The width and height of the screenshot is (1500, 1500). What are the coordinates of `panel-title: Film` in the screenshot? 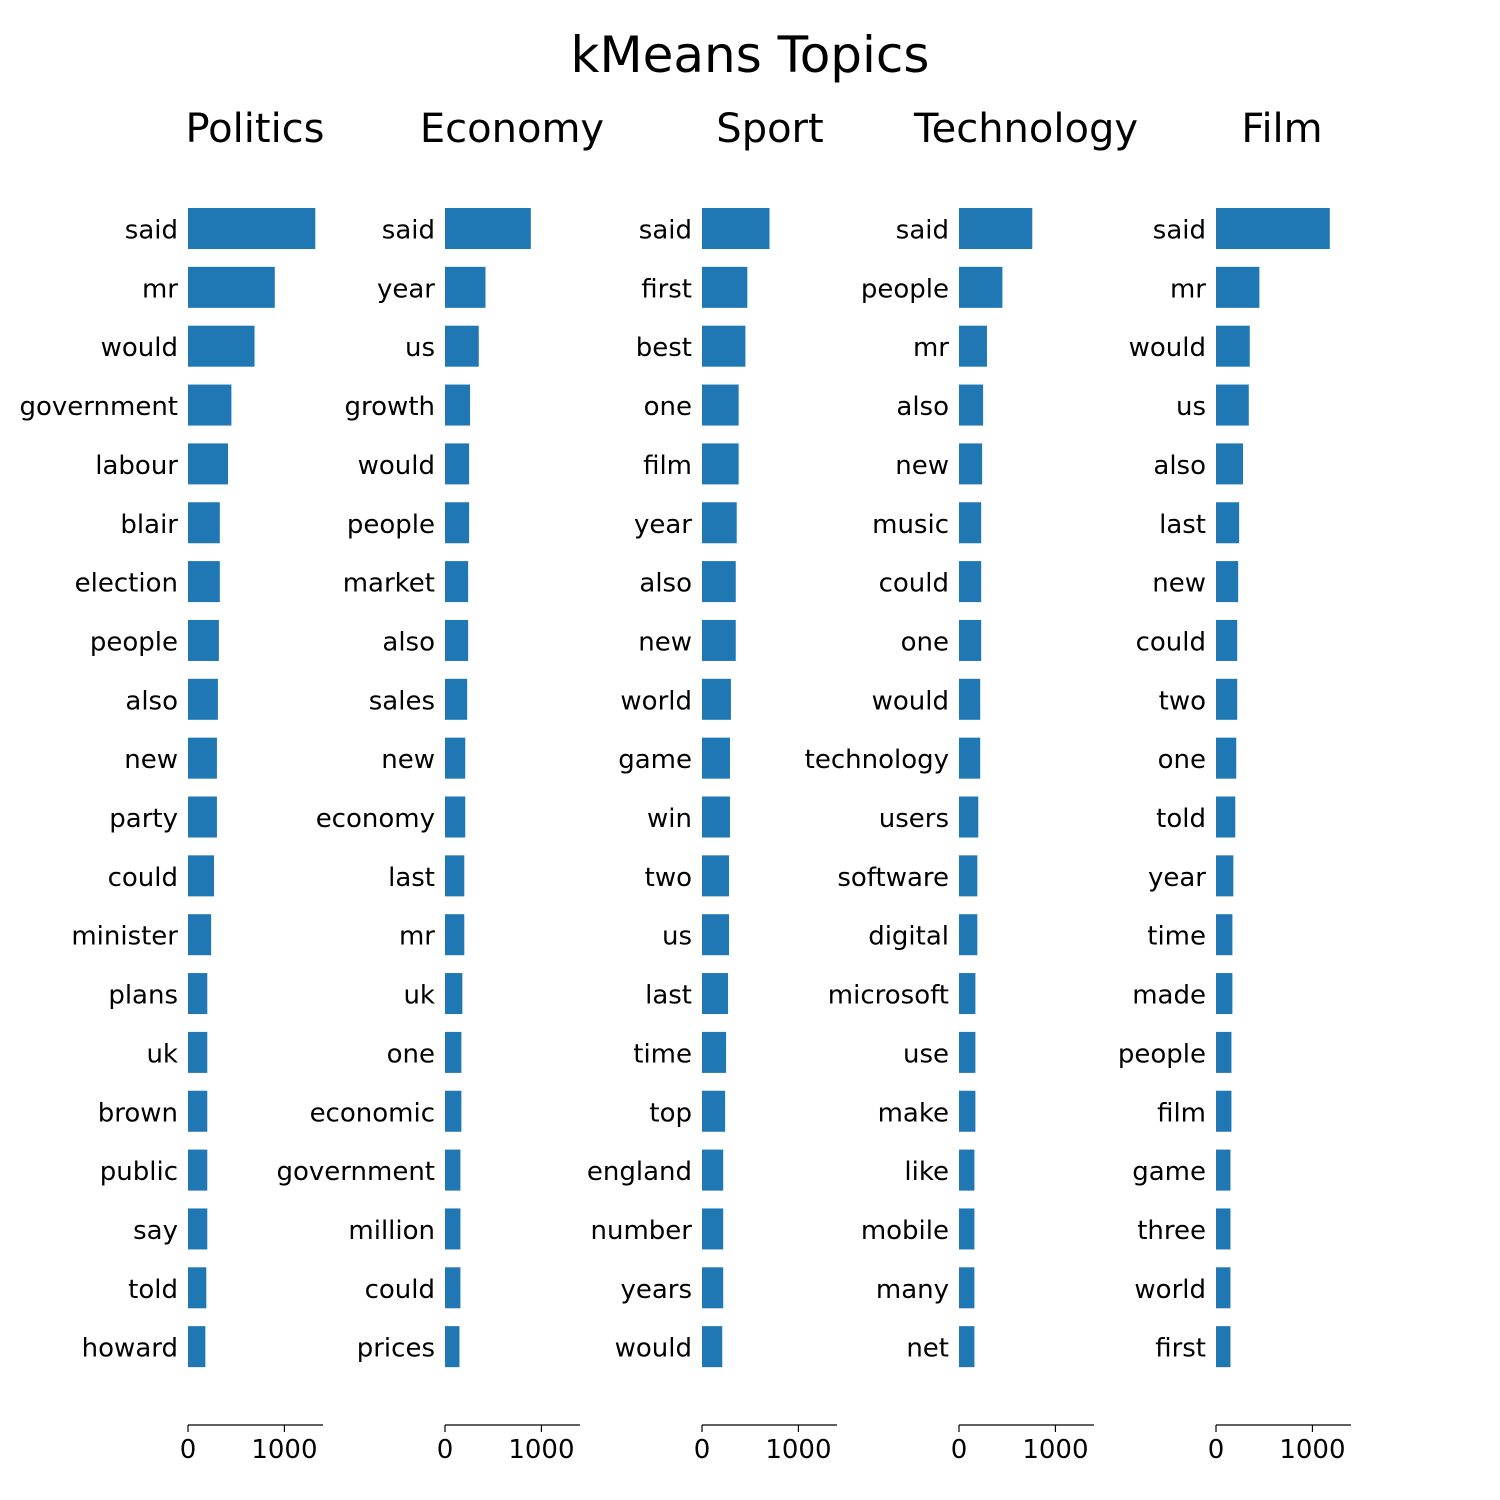 It's located at (1281, 129).